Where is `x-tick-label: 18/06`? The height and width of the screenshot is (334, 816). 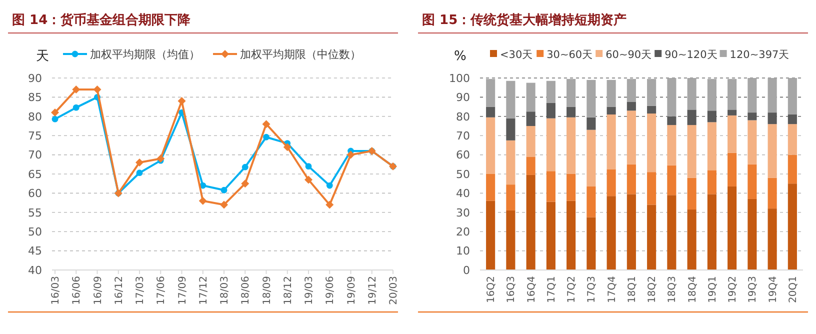
x-tick-label: 18/06 is located at coordinates (246, 290).